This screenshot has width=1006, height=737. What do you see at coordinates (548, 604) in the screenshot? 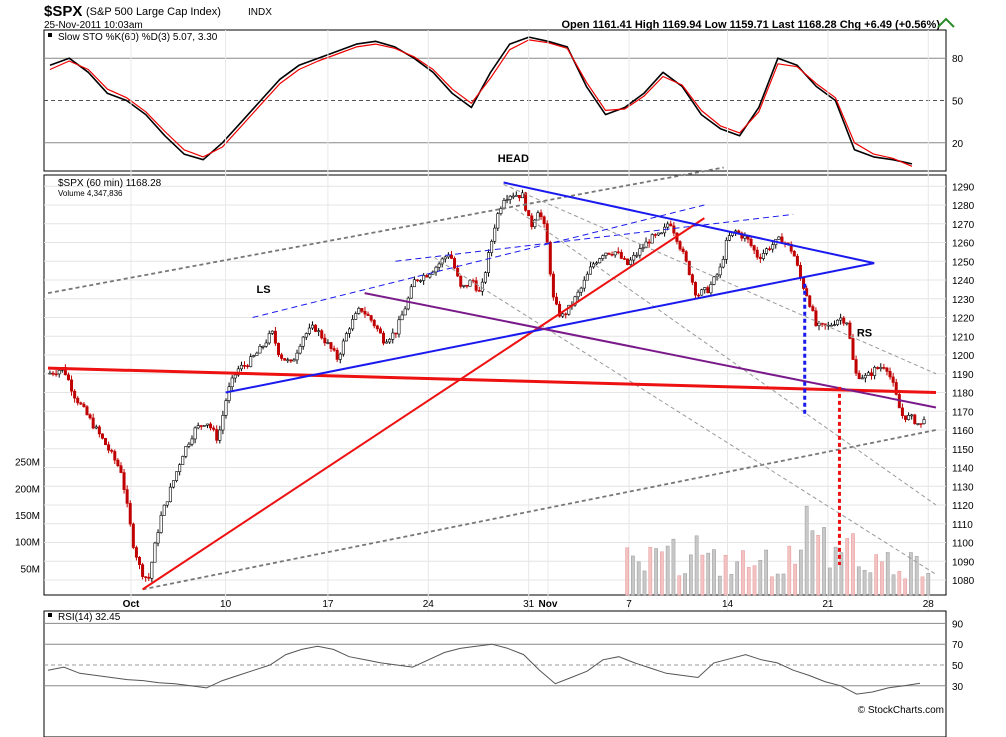
I see `date-tick-label: Nov` at bounding box center [548, 604].